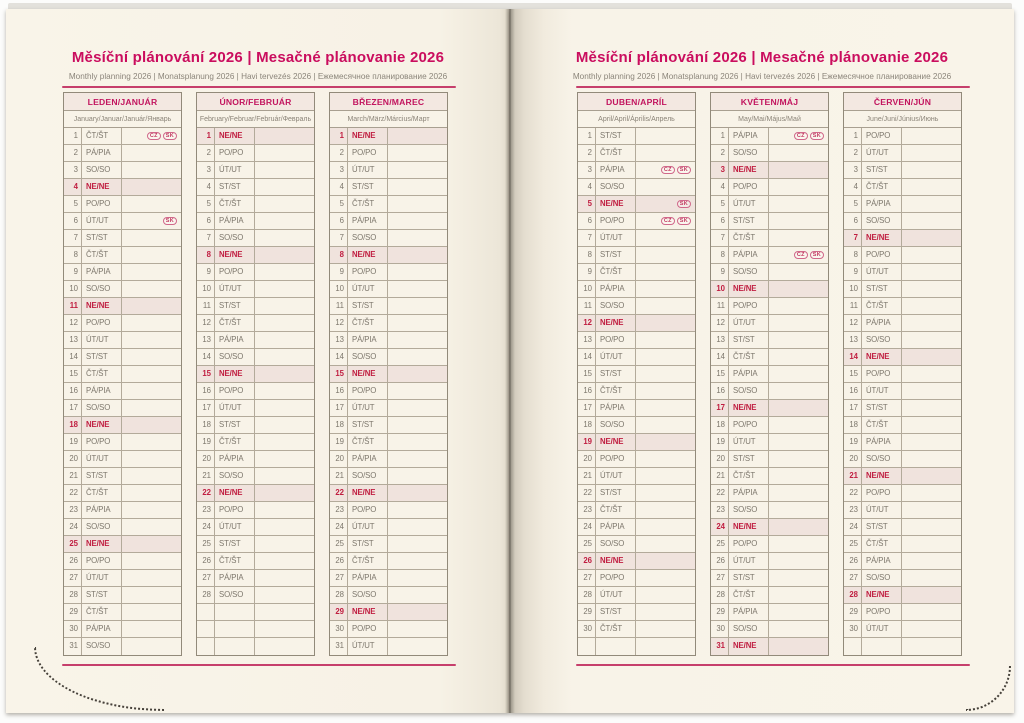 This screenshot has width=1024, height=723. Describe the element at coordinates (636, 221) in the screenshot. I see `day-row: 6 PO/PO CZ SK` at that location.